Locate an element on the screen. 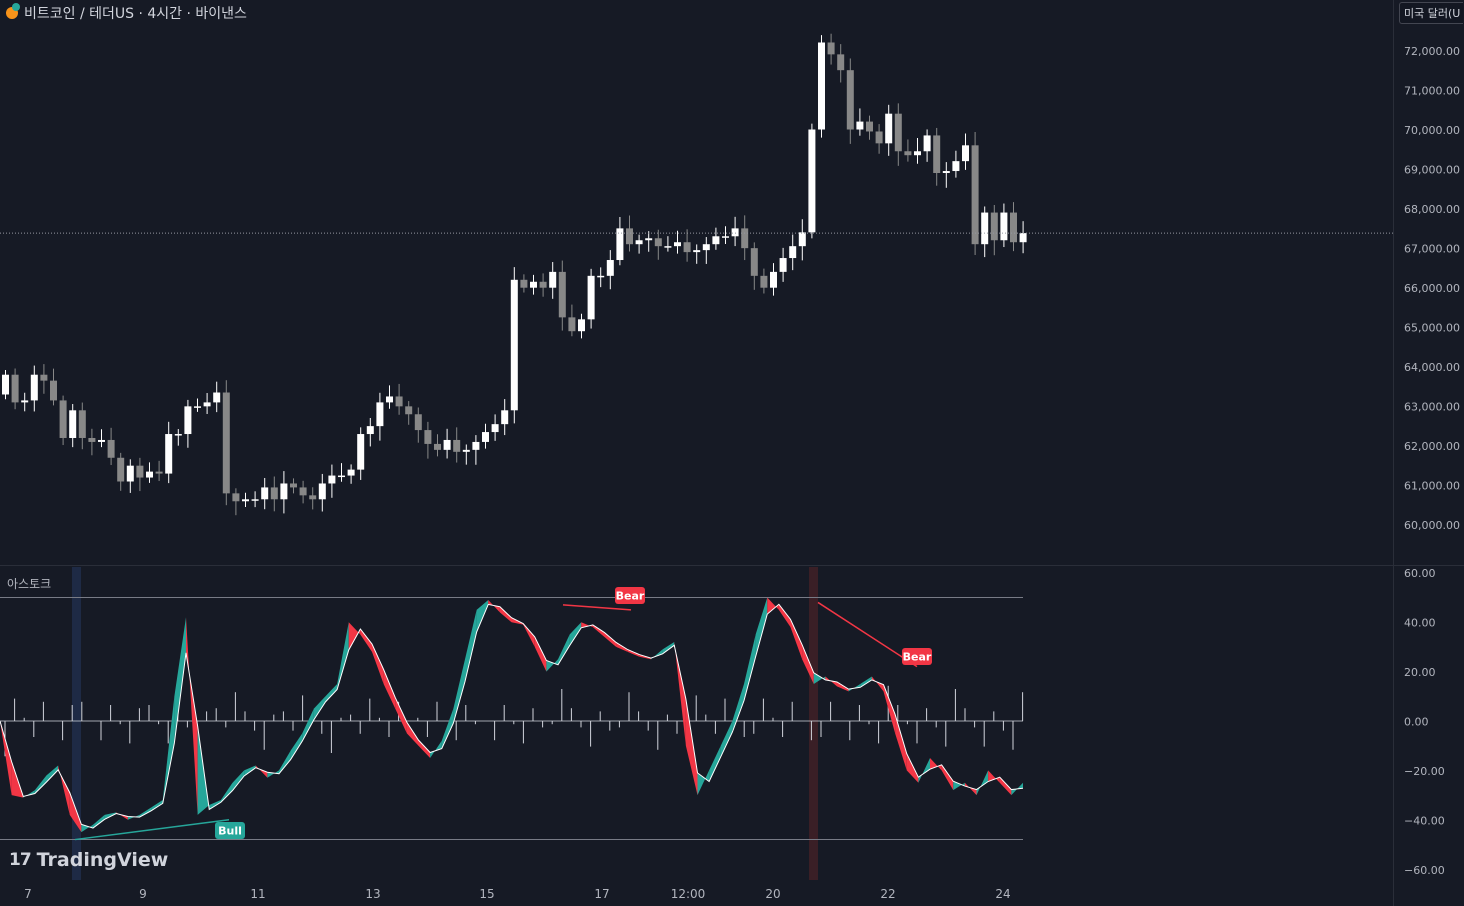  bear-label: Bear is located at coordinates (630, 596).